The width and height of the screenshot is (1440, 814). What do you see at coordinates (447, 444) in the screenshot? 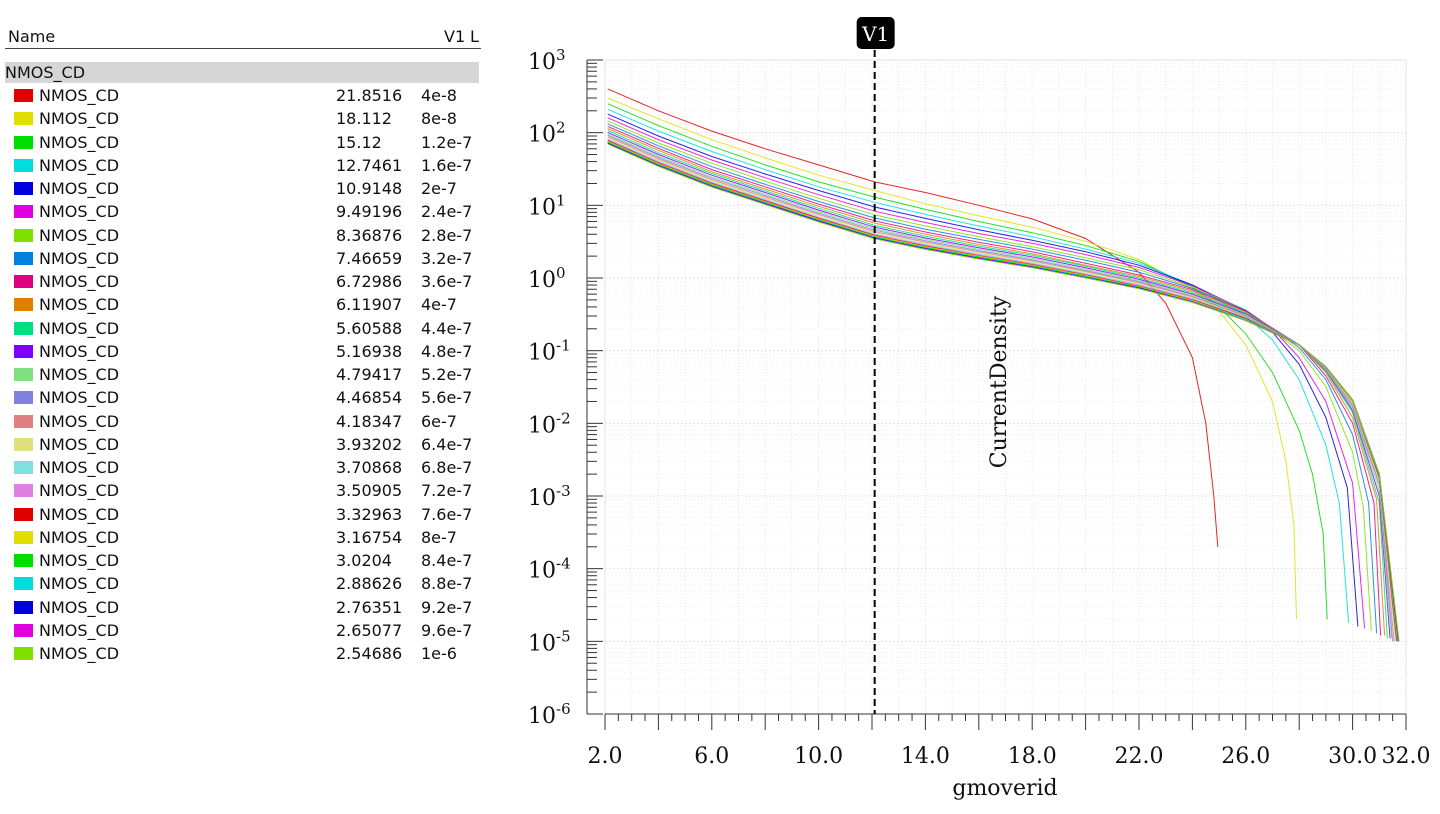
I see `legend-row-l: 6.4e-7` at bounding box center [447, 444].